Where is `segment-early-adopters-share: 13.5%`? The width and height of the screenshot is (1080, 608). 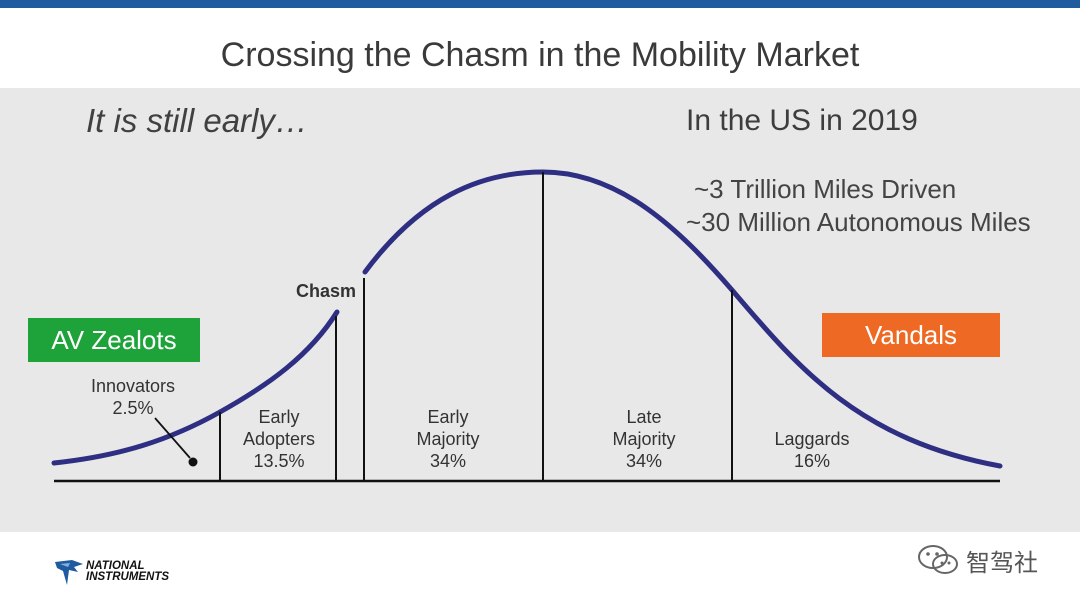 segment-early-adopters-share: 13.5% is located at coordinates (279, 461).